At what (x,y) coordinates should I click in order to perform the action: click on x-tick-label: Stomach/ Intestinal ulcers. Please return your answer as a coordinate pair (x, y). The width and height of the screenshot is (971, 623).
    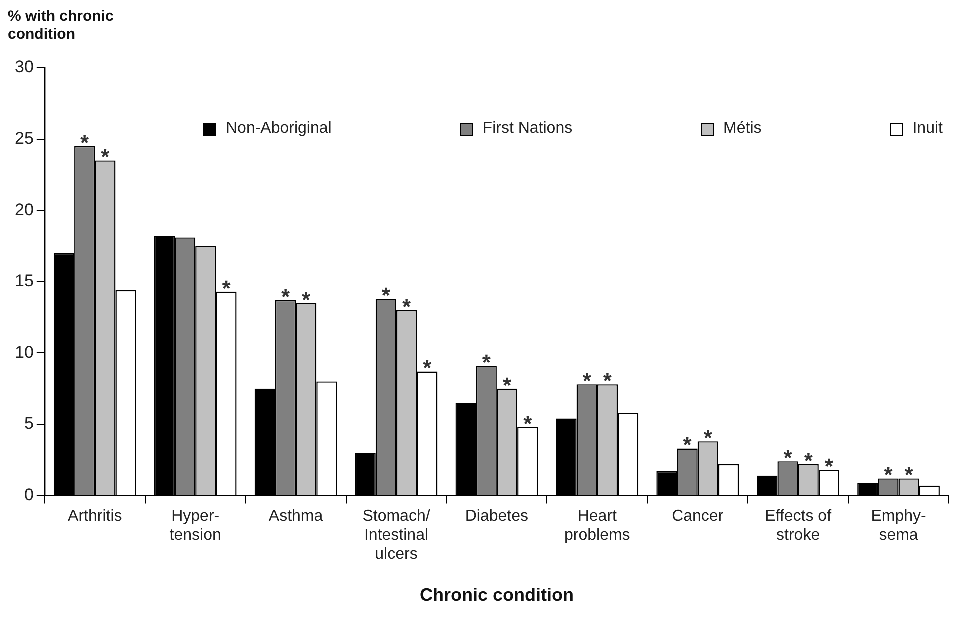
    Looking at the image, I should click on (396, 536).